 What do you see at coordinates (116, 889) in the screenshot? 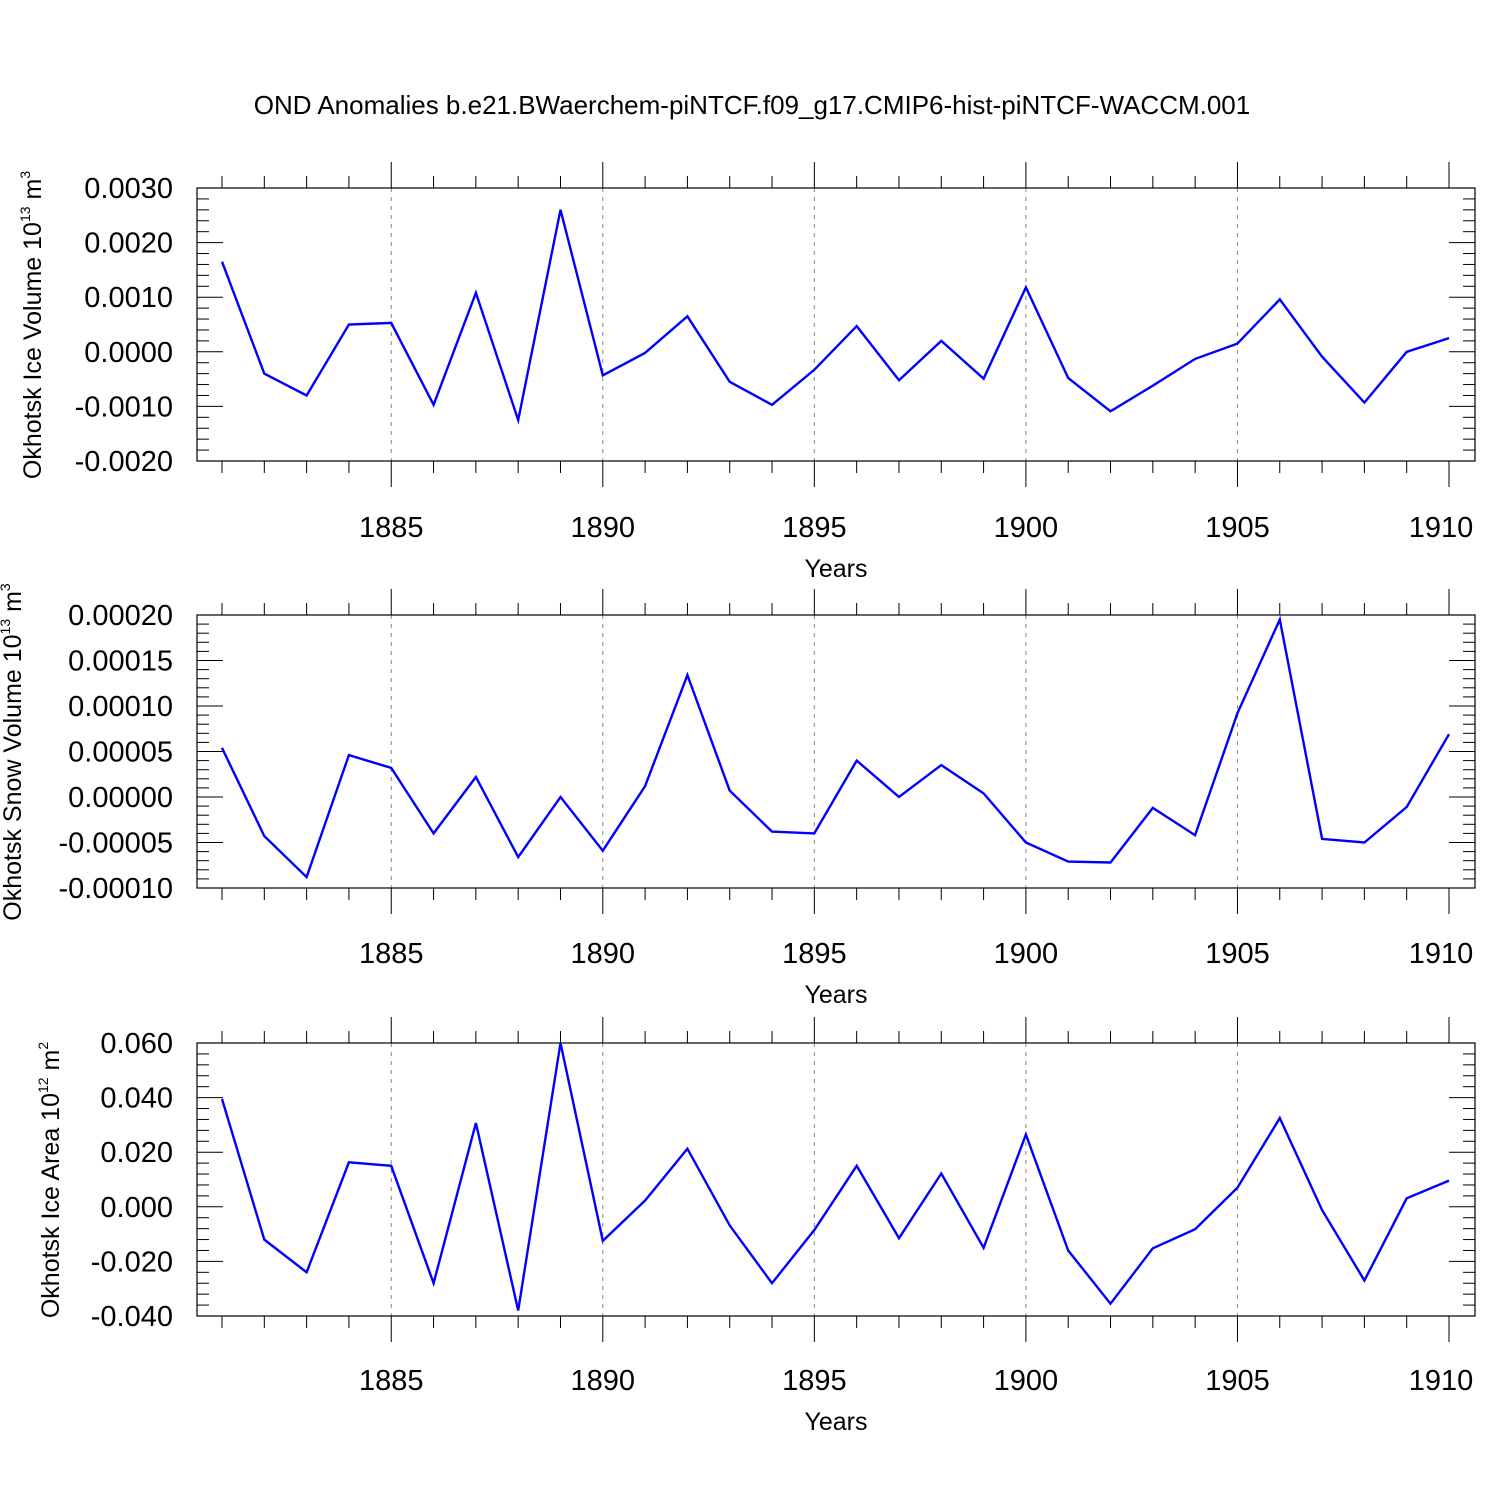
I see `y-tick-label: -0.00010` at bounding box center [116, 889].